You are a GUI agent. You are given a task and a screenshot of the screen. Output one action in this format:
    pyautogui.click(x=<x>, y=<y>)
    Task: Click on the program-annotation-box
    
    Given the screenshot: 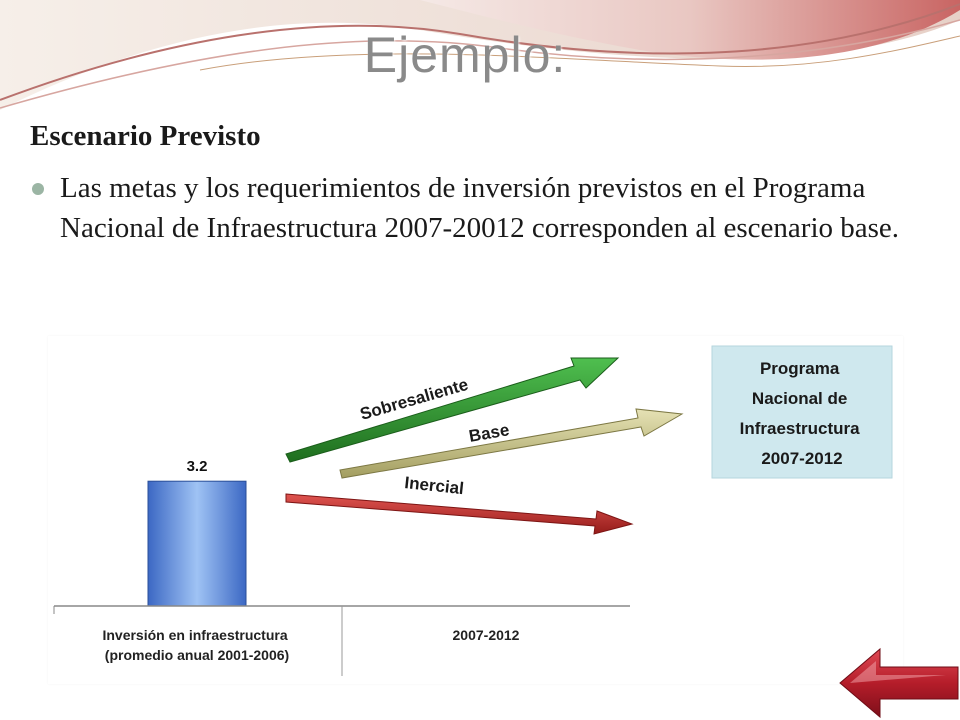 What is the action you would take?
    pyautogui.click(x=802, y=412)
    